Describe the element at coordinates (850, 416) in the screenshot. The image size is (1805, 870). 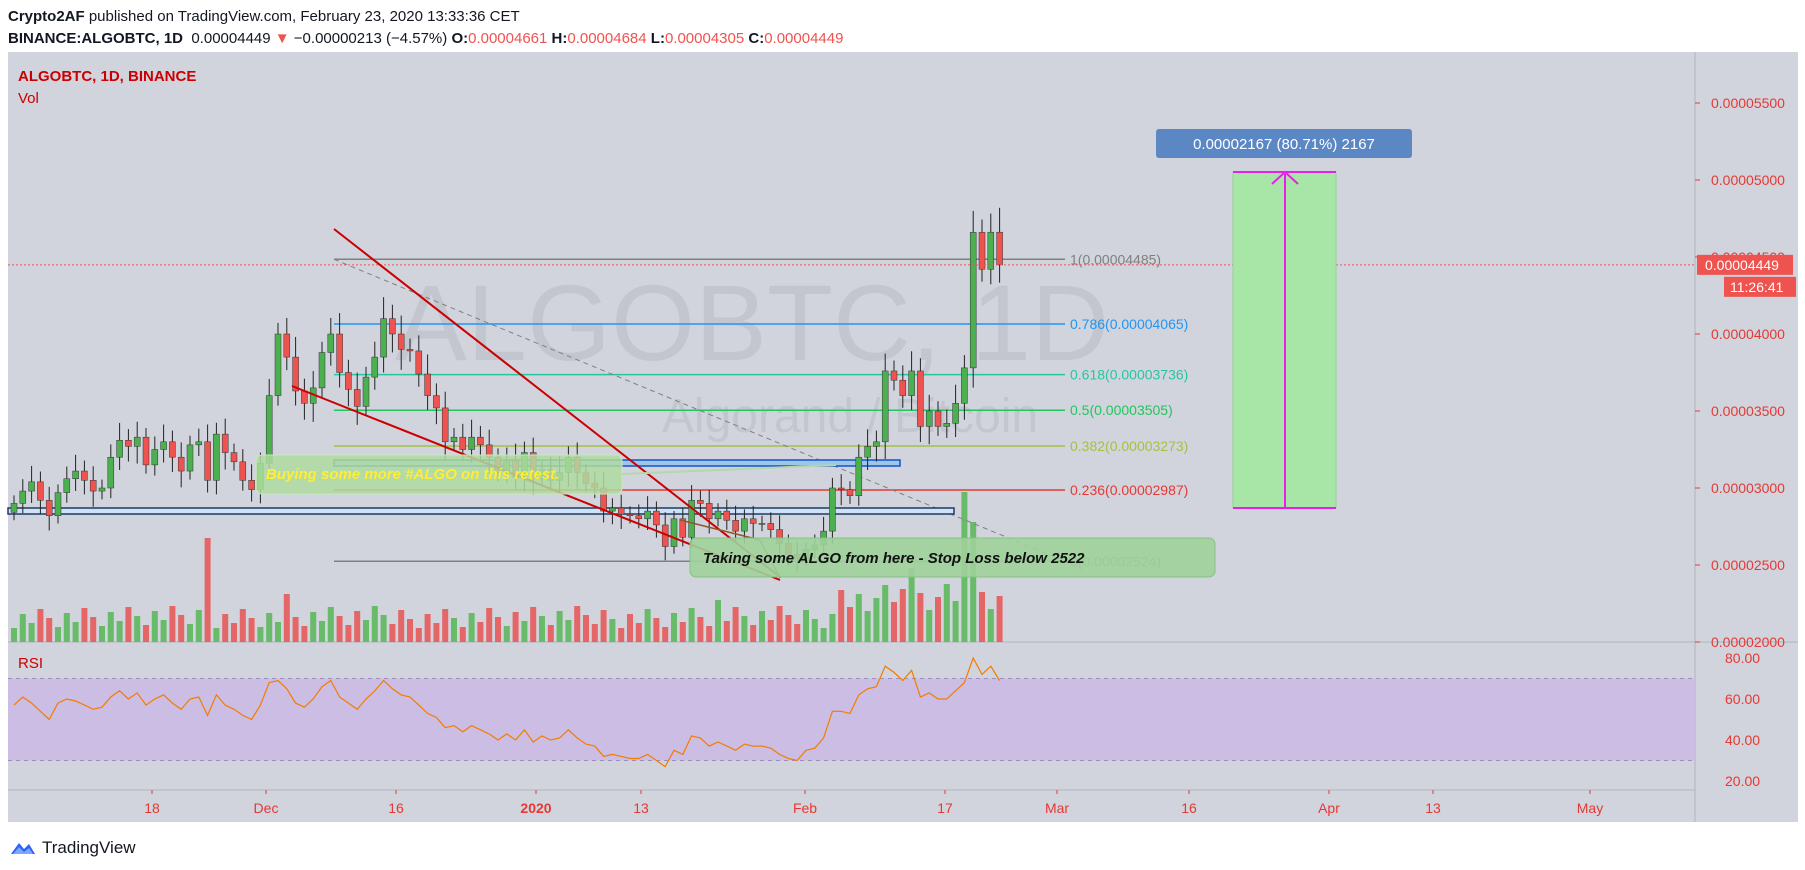
I see `watermark-subtitle: Algorand / Bitcoin` at that location.